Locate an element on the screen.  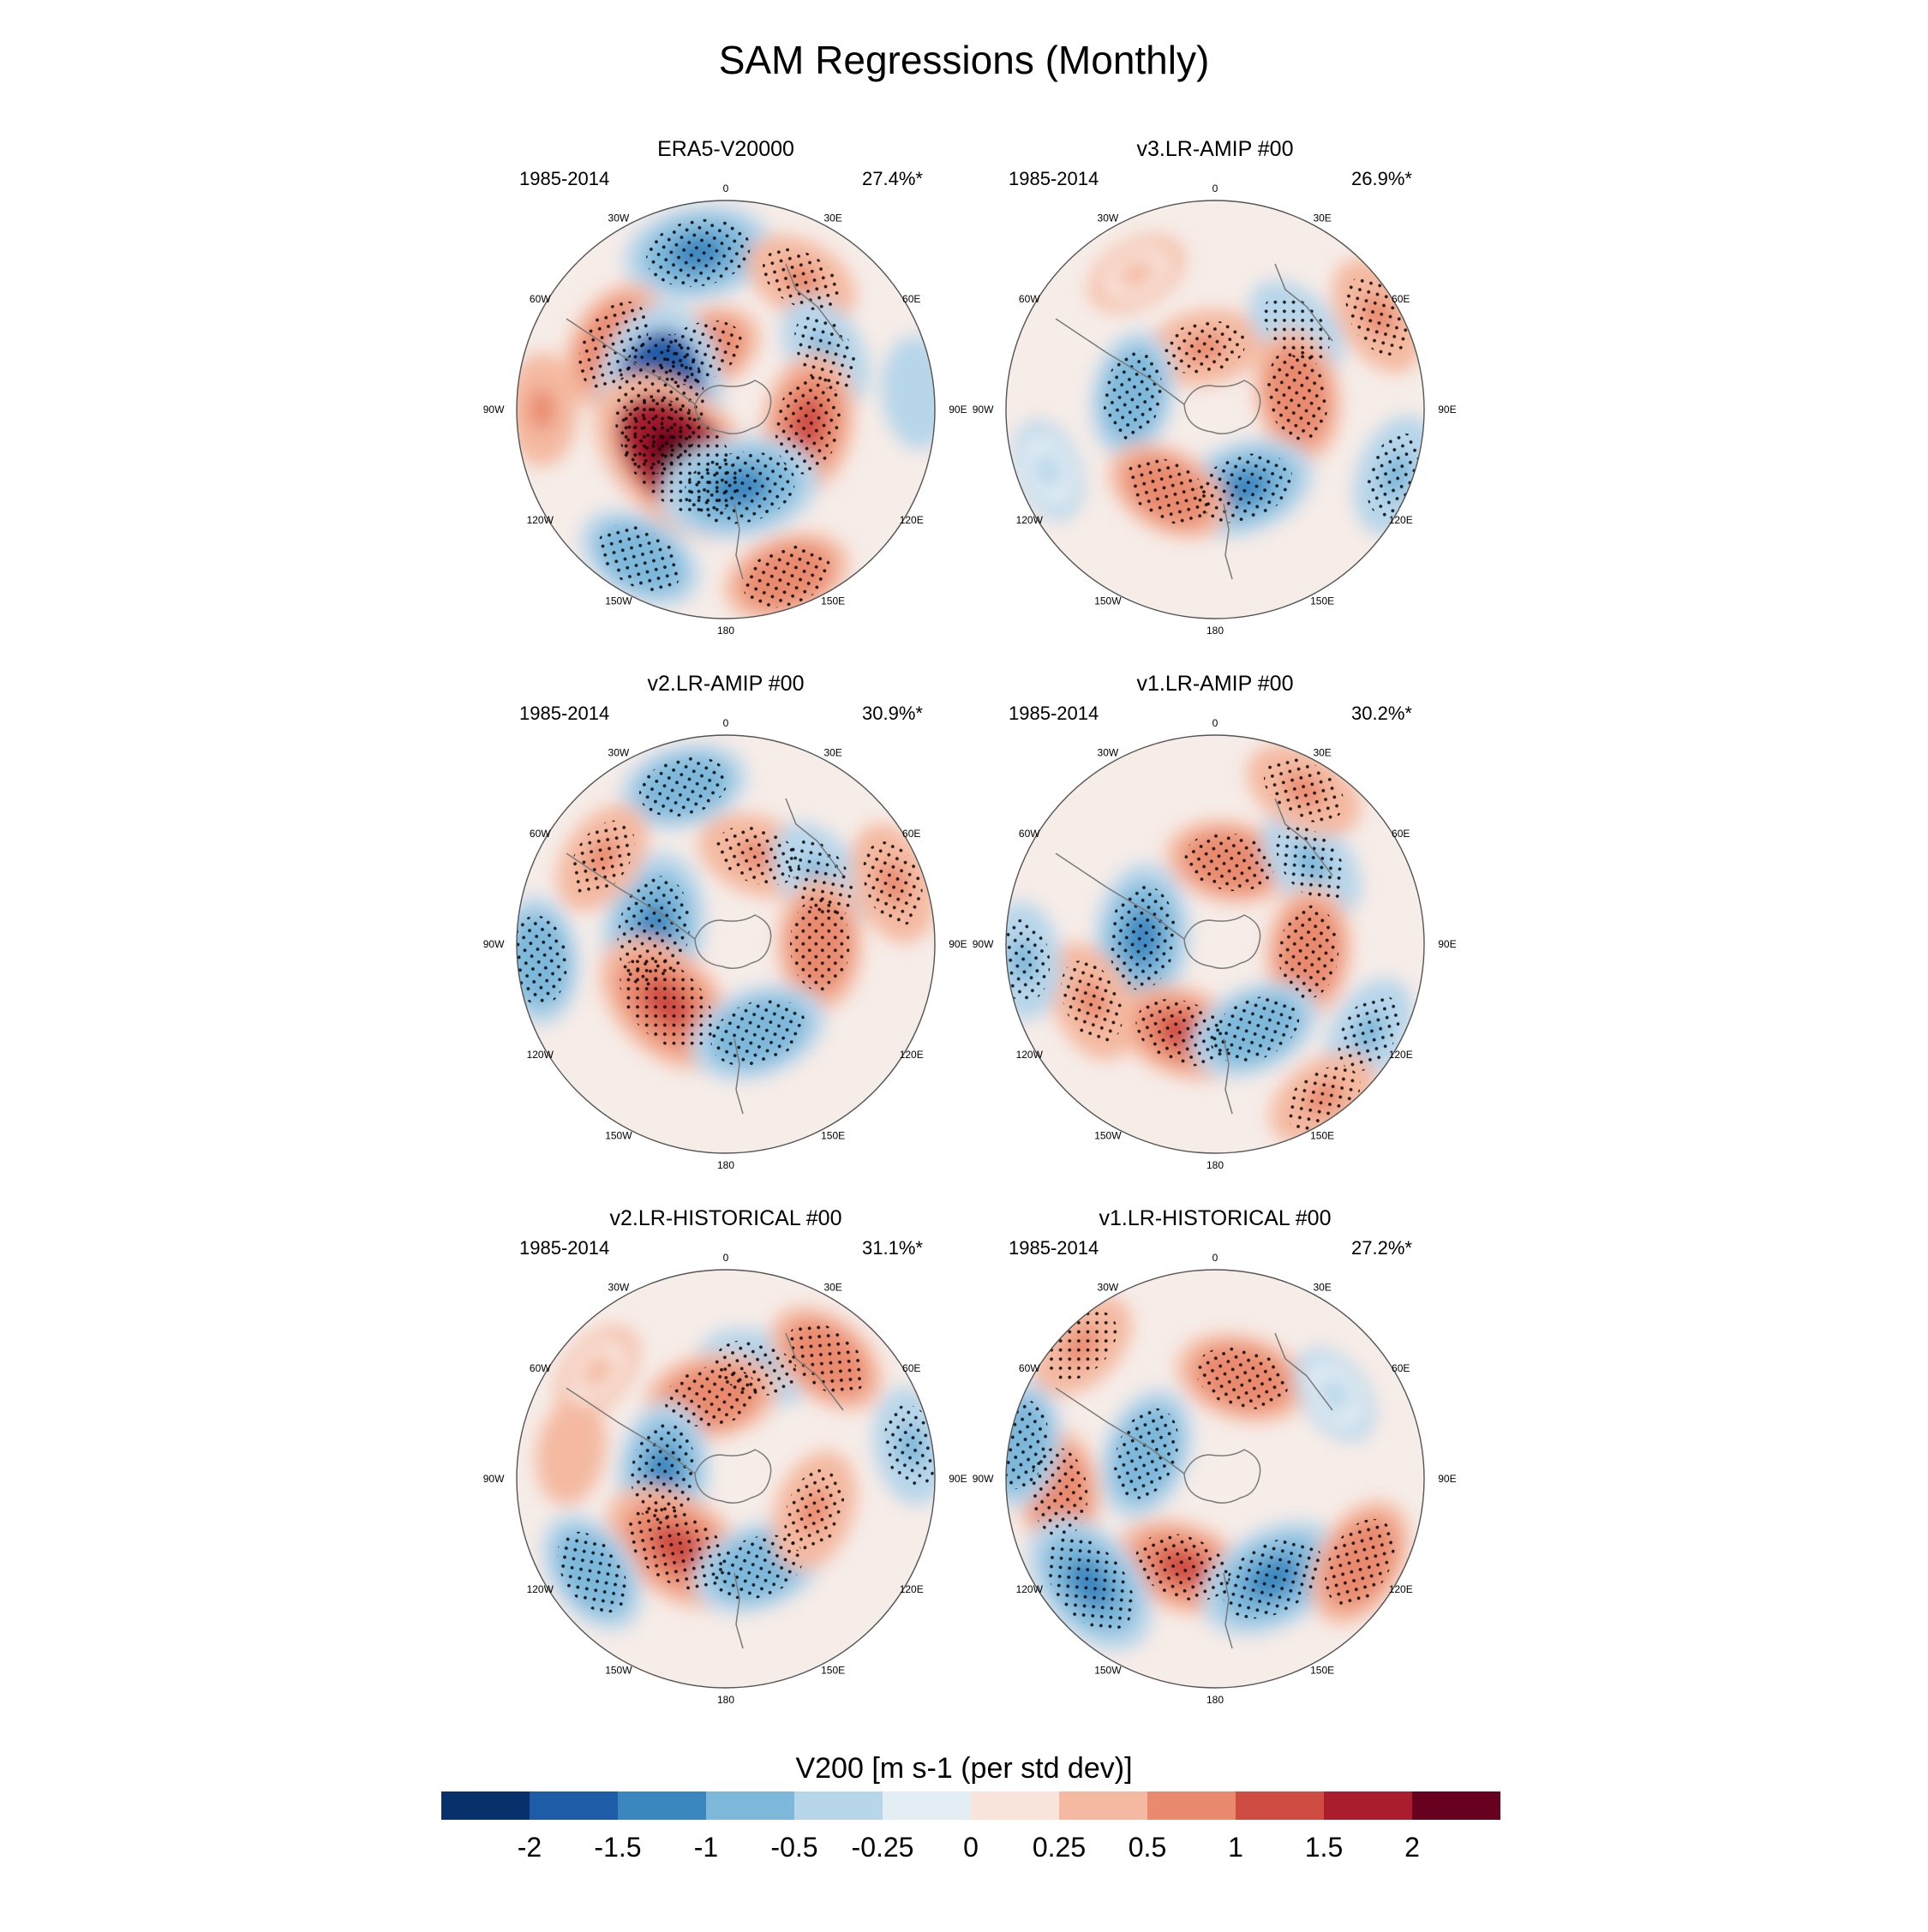
panel-title: v2.LR-HISTORICAL #00 is located at coordinates (726, 1218).